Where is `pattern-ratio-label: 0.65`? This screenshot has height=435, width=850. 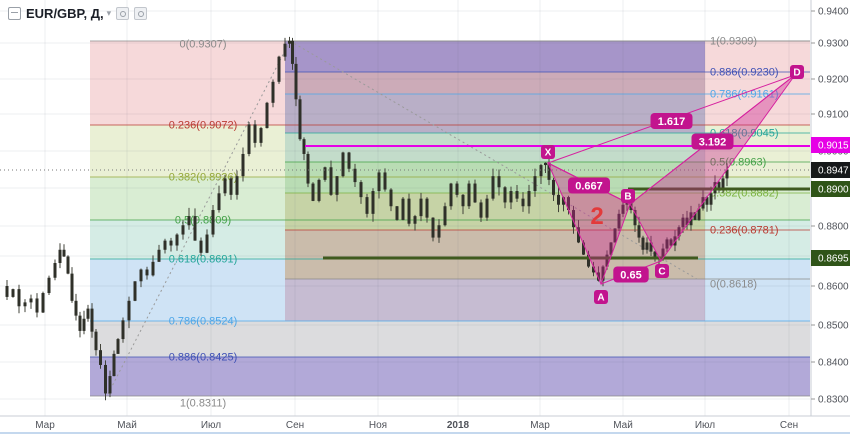
pattern-ratio-label: 0.65 is located at coordinates (630, 276).